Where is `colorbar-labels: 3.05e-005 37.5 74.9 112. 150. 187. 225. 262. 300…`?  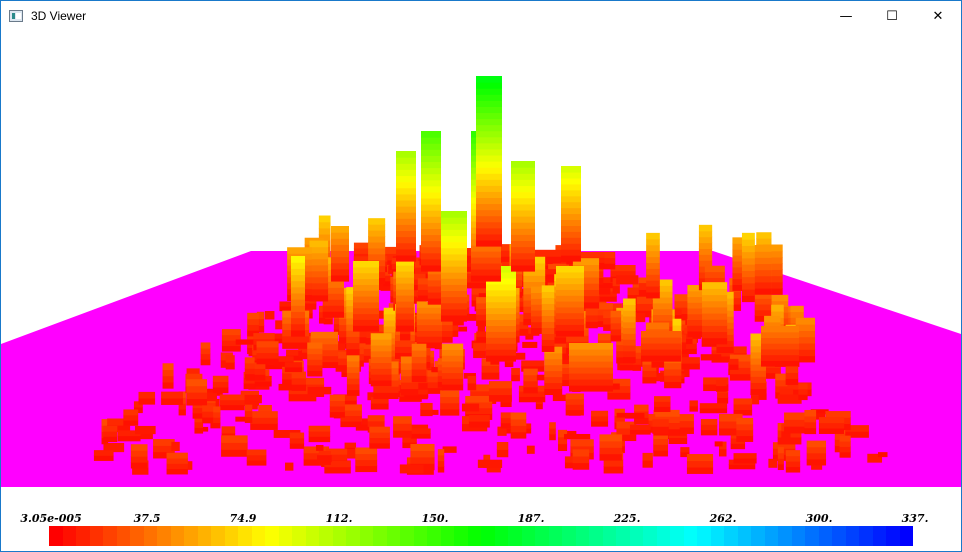
colorbar-labels: 3.05e-005 37.5 74.9 112. 150. 187. 225. 262. 300… is located at coordinates (481, 519).